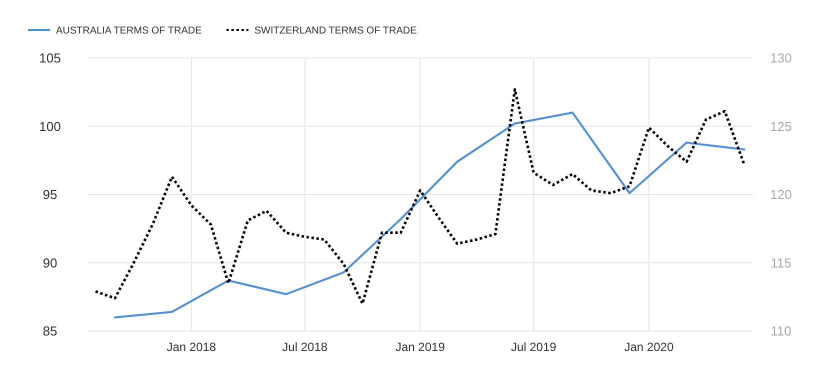 This screenshot has height=386, width=830. I want to click on x-tick-label: Jan 2018, so click(191, 347).